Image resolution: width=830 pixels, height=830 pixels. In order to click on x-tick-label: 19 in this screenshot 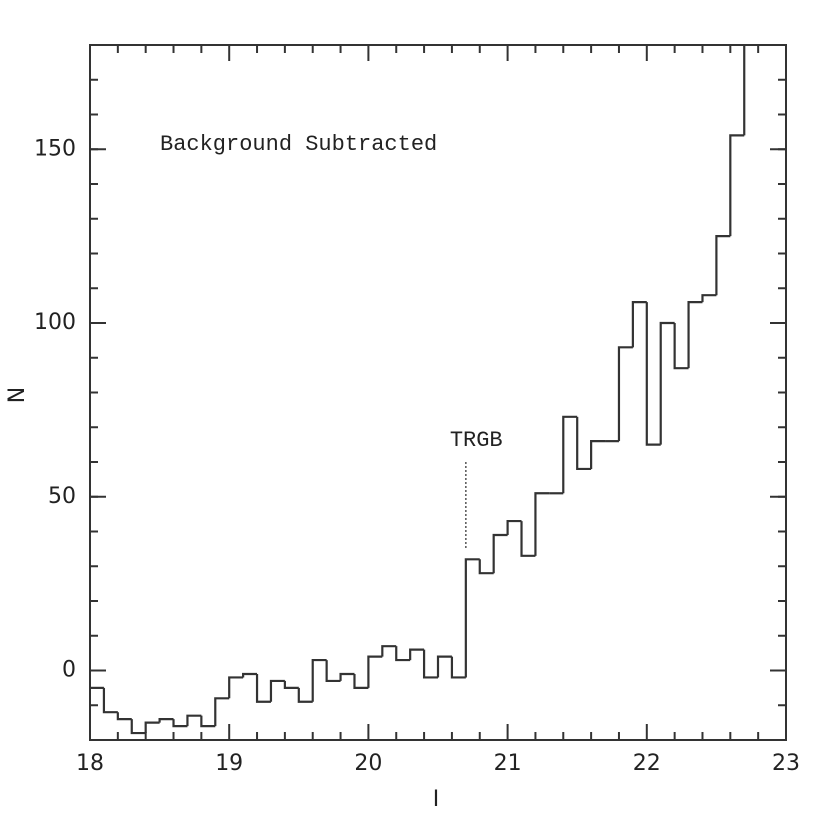, I will do `click(229, 763)`.